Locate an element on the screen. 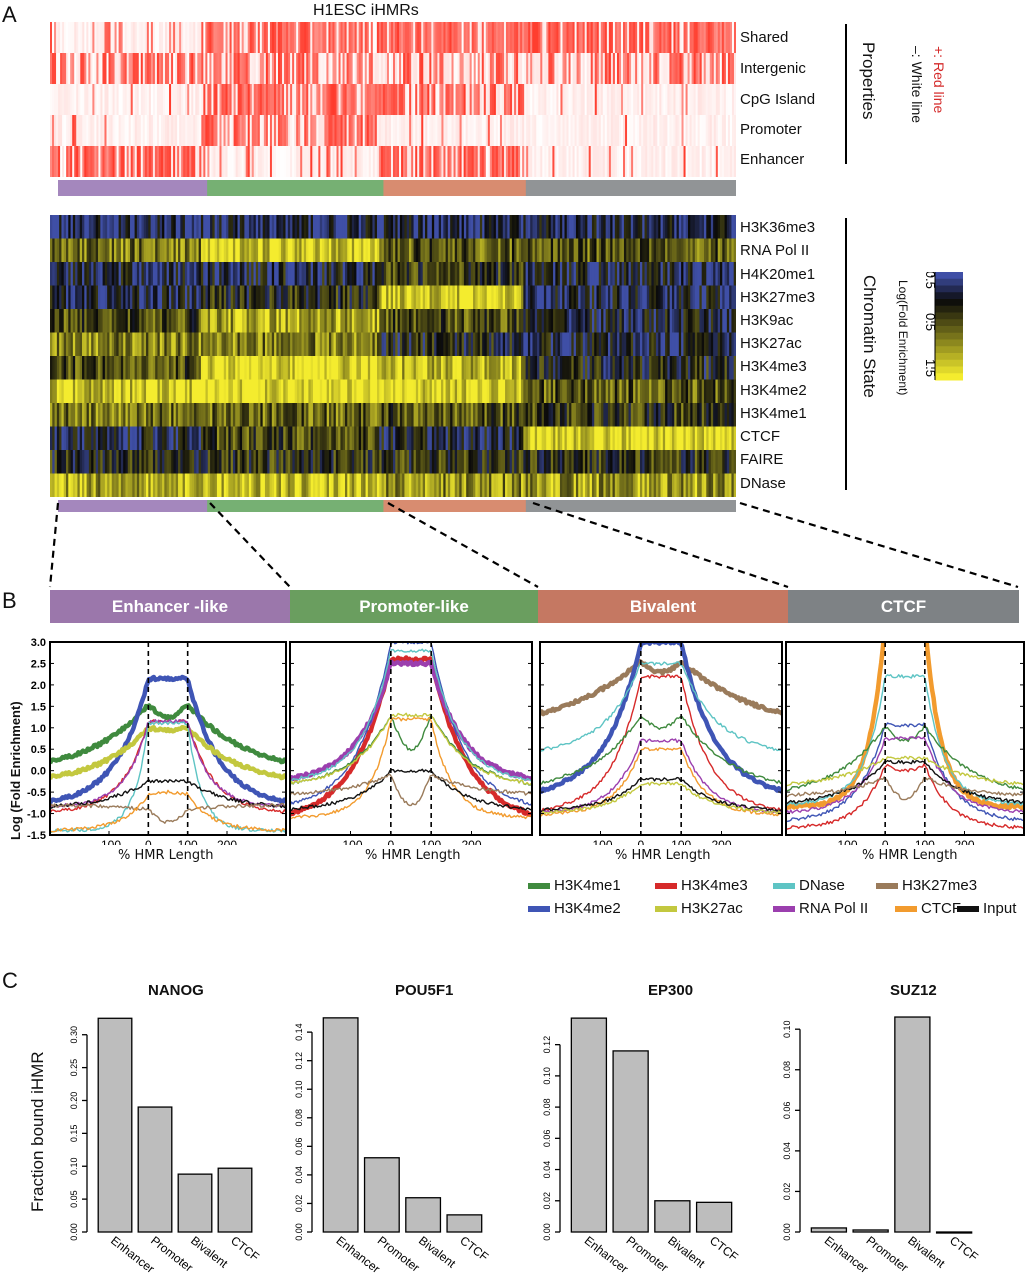 Image resolution: width=1029 pixels, height=1280 pixels. heatmap-row-h3k4me2 is located at coordinates (393, 391).